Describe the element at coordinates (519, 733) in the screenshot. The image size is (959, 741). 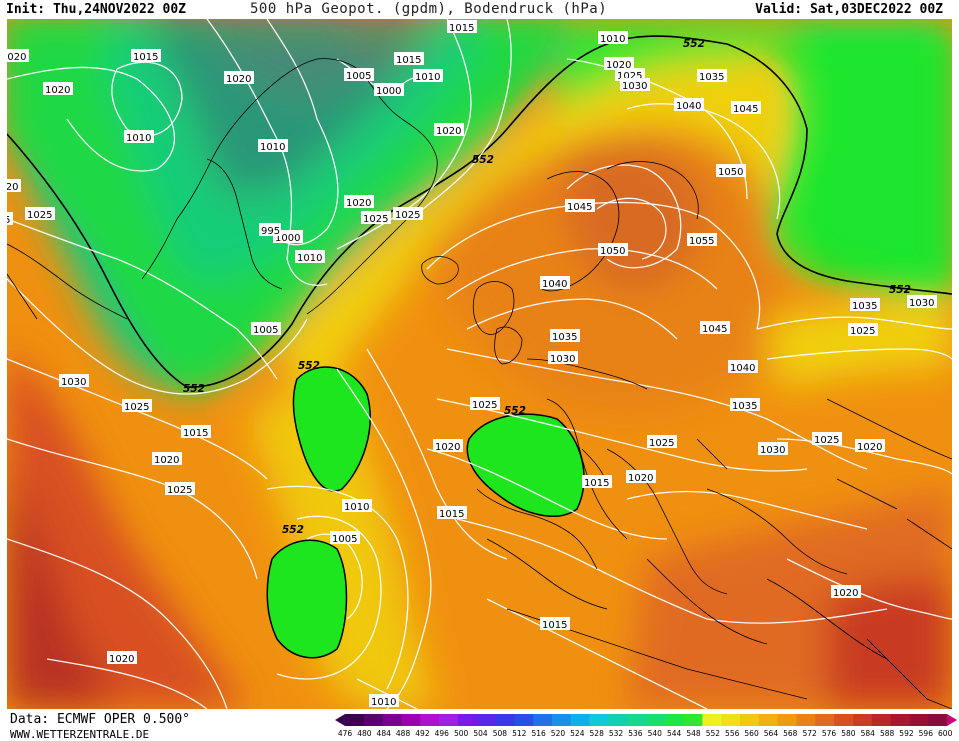
I see `scale-tick-label: 512` at that location.